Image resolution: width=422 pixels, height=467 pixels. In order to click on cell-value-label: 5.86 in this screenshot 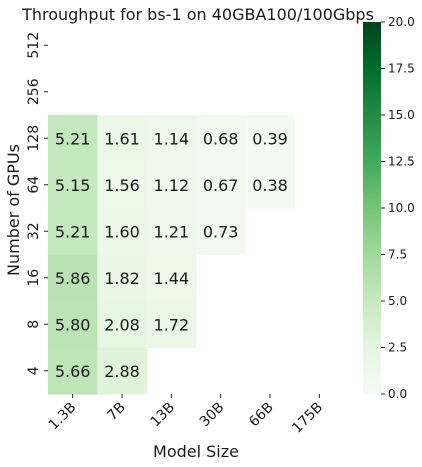, I will do `click(73, 278)`.